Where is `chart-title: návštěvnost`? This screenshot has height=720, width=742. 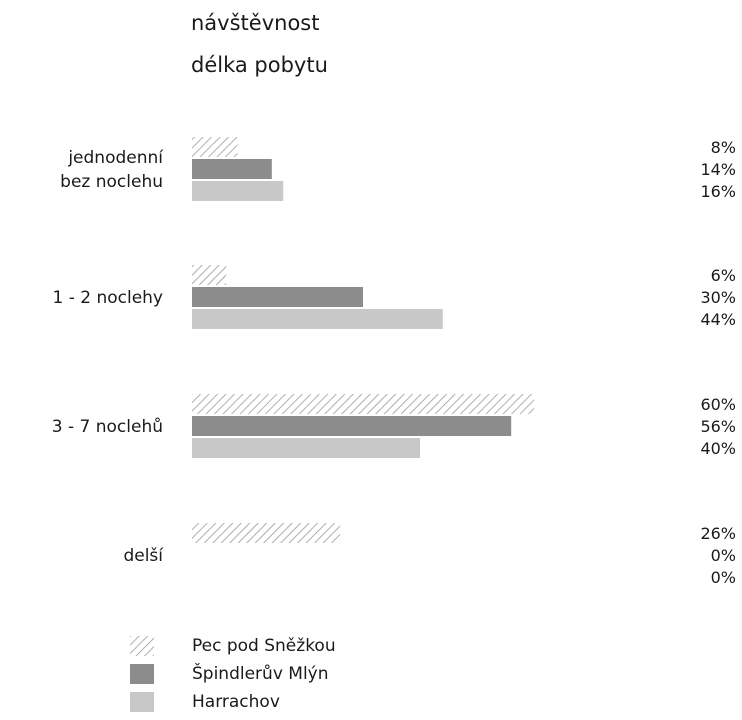
chart-title: návštěvnost is located at coordinates (255, 23).